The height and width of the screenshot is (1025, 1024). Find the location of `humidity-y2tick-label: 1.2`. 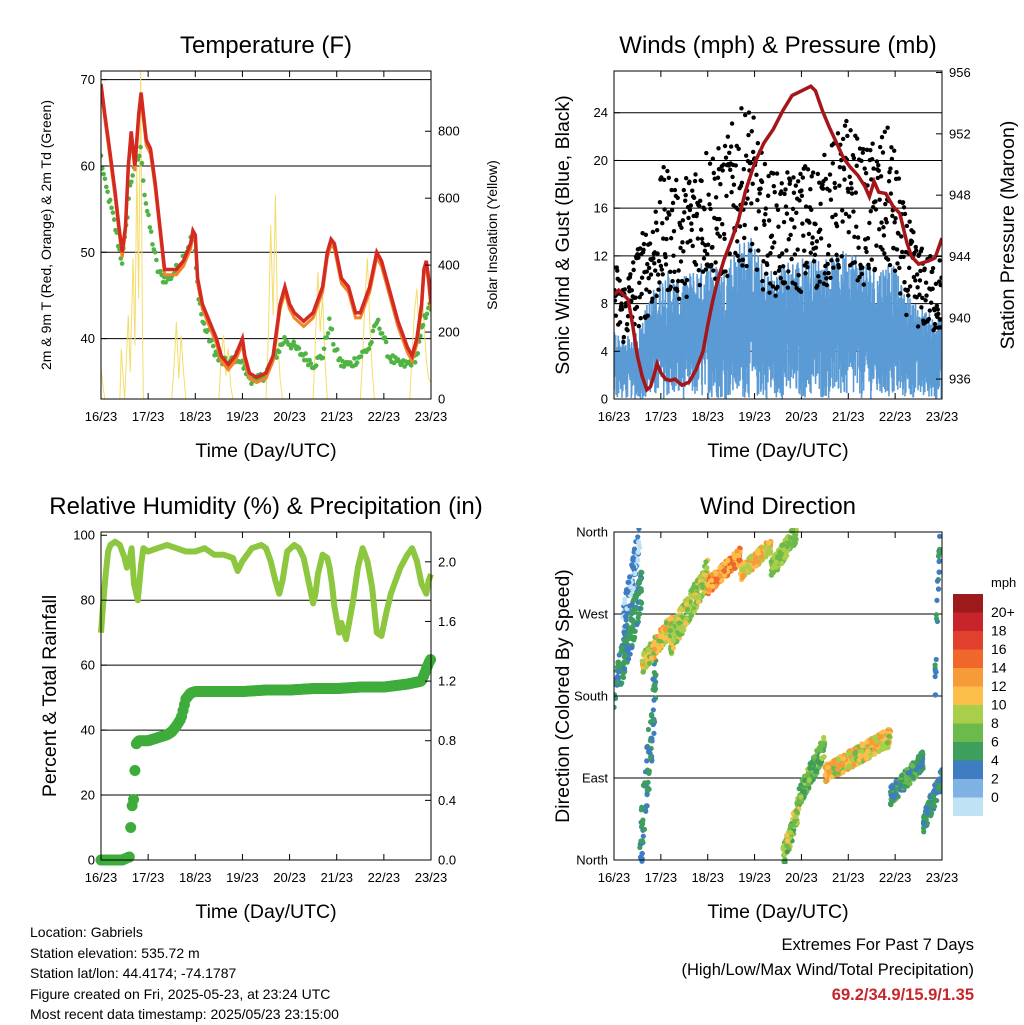

humidity-y2tick-label: 1.2 is located at coordinates (447, 681).